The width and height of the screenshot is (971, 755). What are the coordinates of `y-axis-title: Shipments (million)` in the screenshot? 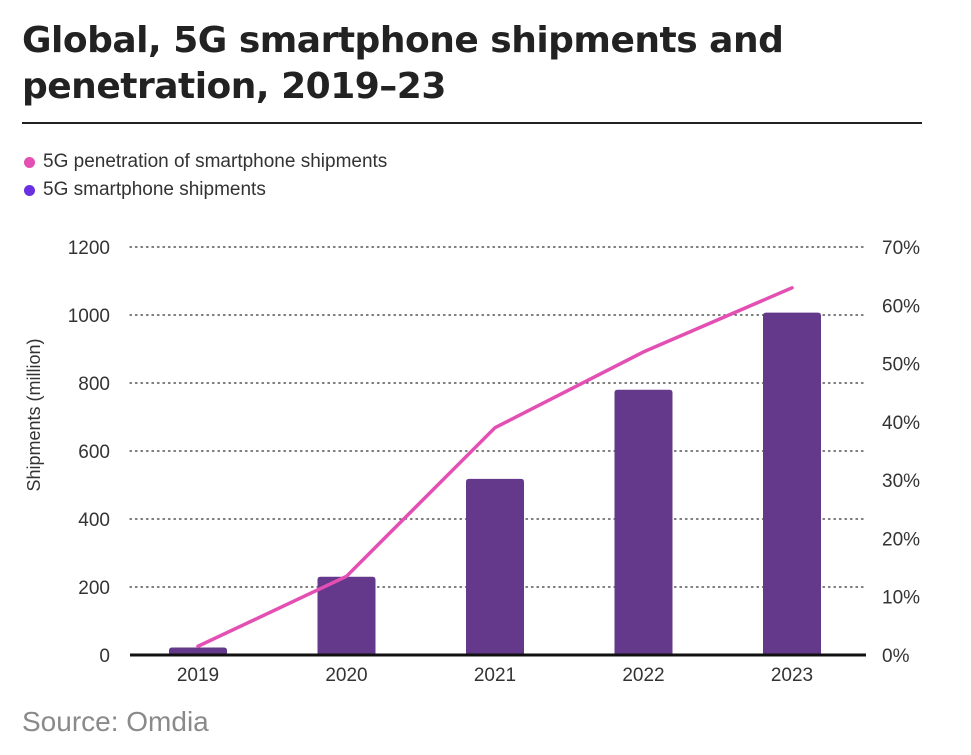 It's located at (34, 414).